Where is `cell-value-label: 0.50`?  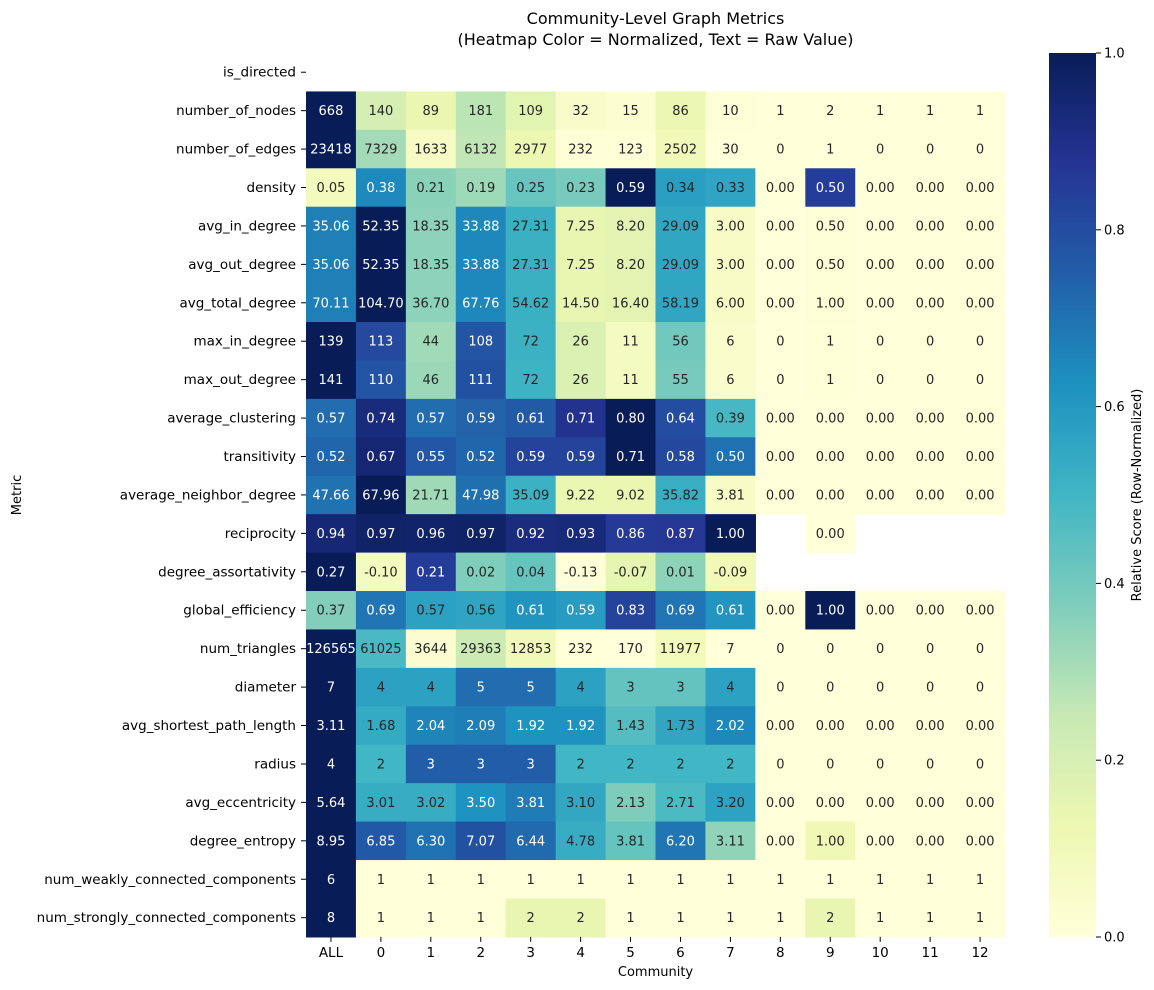
cell-value-label: 0.50 is located at coordinates (730, 457).